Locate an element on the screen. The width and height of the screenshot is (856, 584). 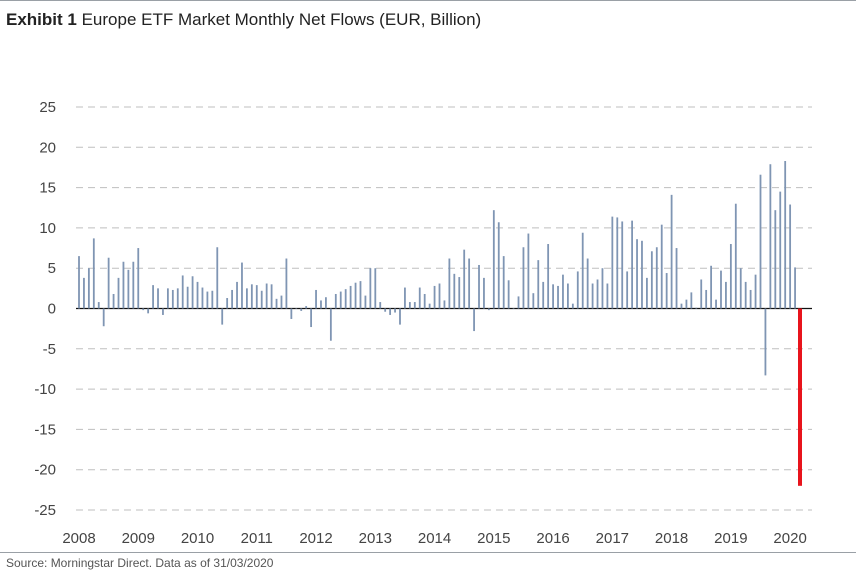
x-tick-label: 2019 is located at coordinates (730, 538).